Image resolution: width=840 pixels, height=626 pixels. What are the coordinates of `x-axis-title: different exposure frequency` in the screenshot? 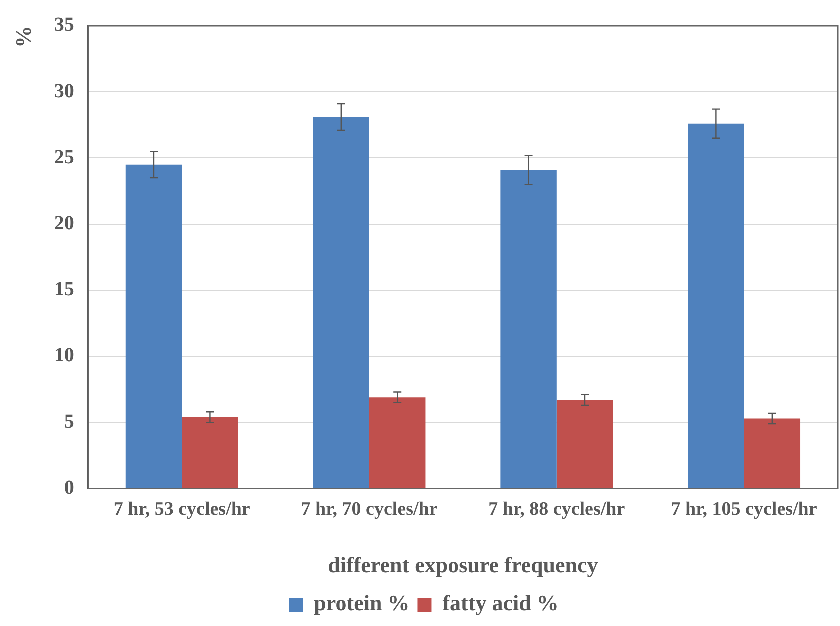 It's located at (463, 565).